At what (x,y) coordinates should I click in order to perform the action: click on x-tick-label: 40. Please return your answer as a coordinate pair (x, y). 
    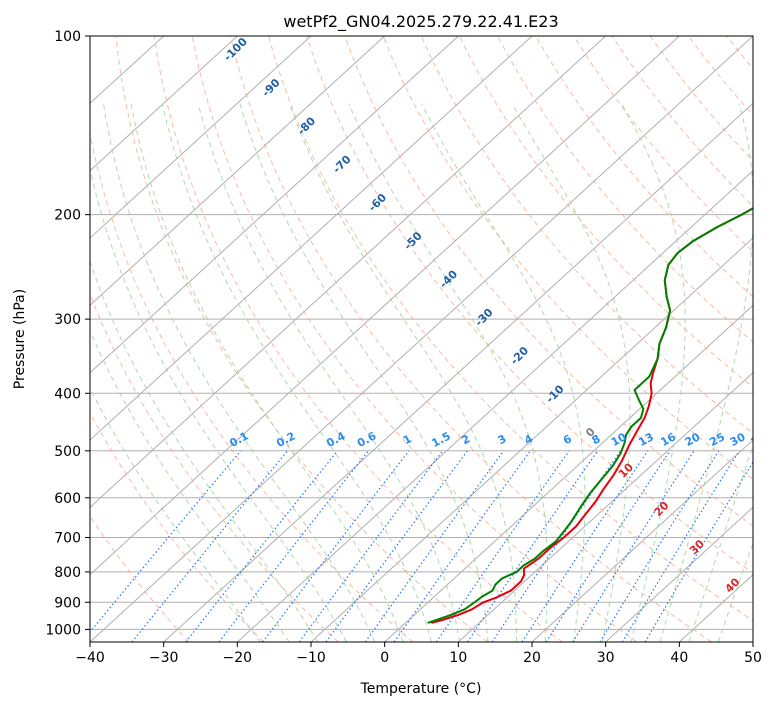
    Looking at the image, I should click on (679, 658).